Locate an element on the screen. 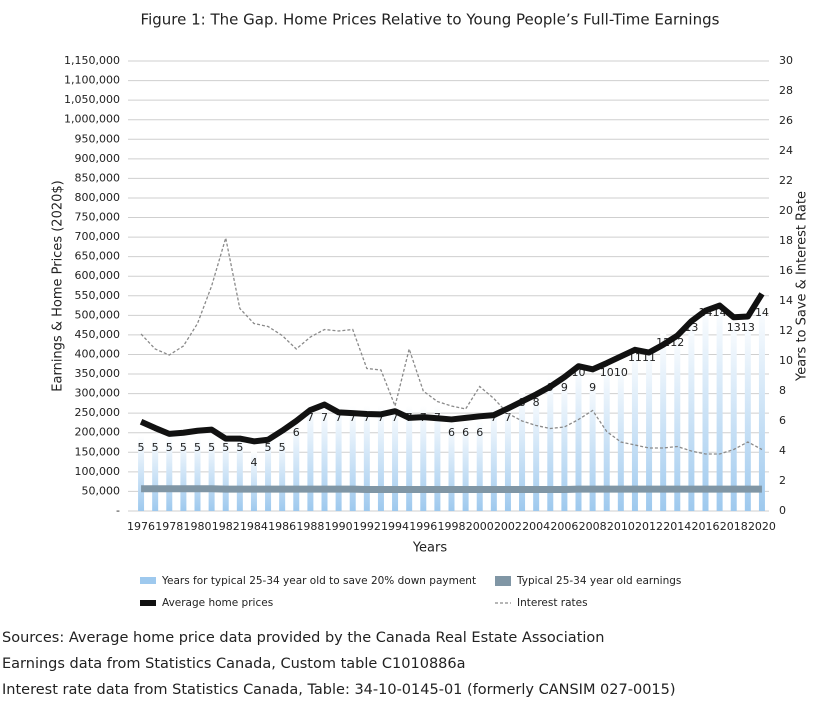 The image size is (820, 709). y-tick-label: 800,000 is located at coordinates (98, 197).